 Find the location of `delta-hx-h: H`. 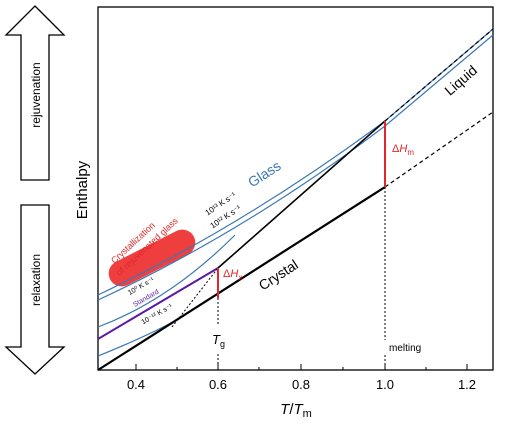

delta-hx-h: H is located at coordinates (234, 274).